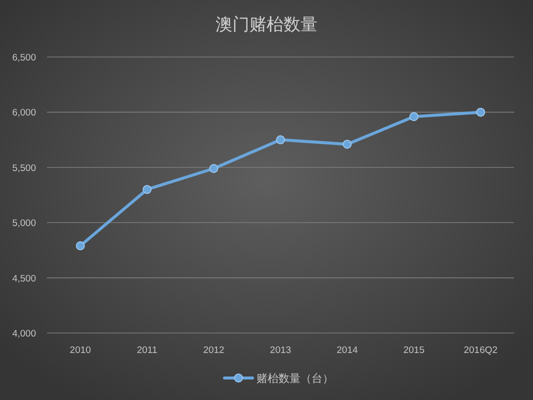 The height and width of the screenshot is (400, 533). Describe the element at coordinates (281, 350) in the screenshot. I see `xtick-label: 2013` at that location.